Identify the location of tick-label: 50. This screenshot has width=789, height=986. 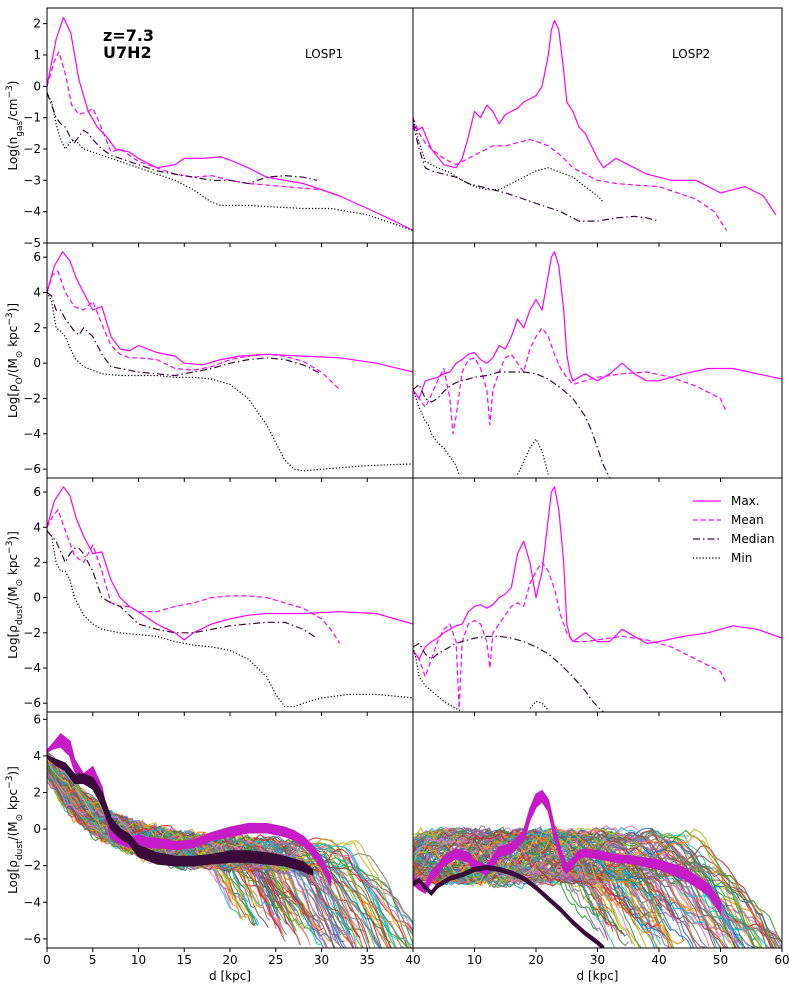
(720, 960).